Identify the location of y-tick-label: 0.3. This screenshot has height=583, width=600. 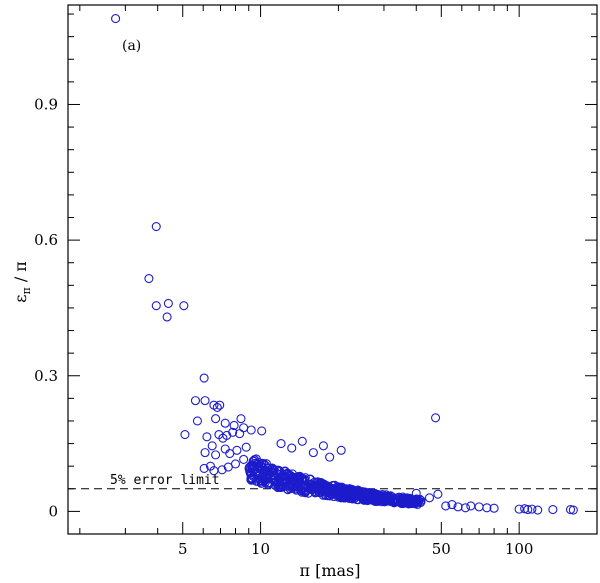
(46, 376).